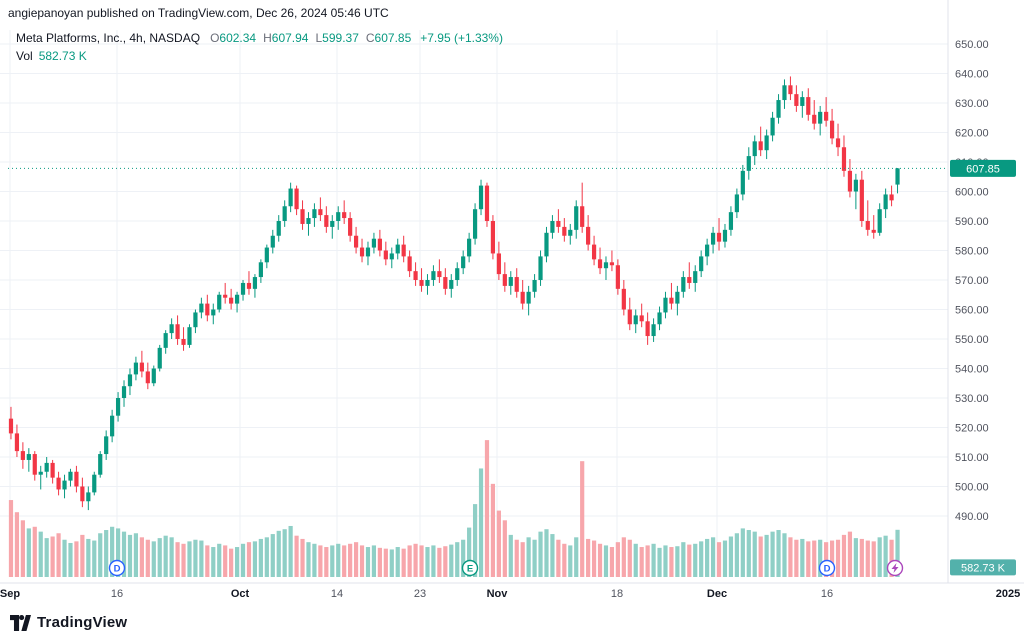 The image size is (1024, 641). Describe the element at coordinates (1008, 594) in the screenshot. I see `time-axis-label: 2025` at that location.